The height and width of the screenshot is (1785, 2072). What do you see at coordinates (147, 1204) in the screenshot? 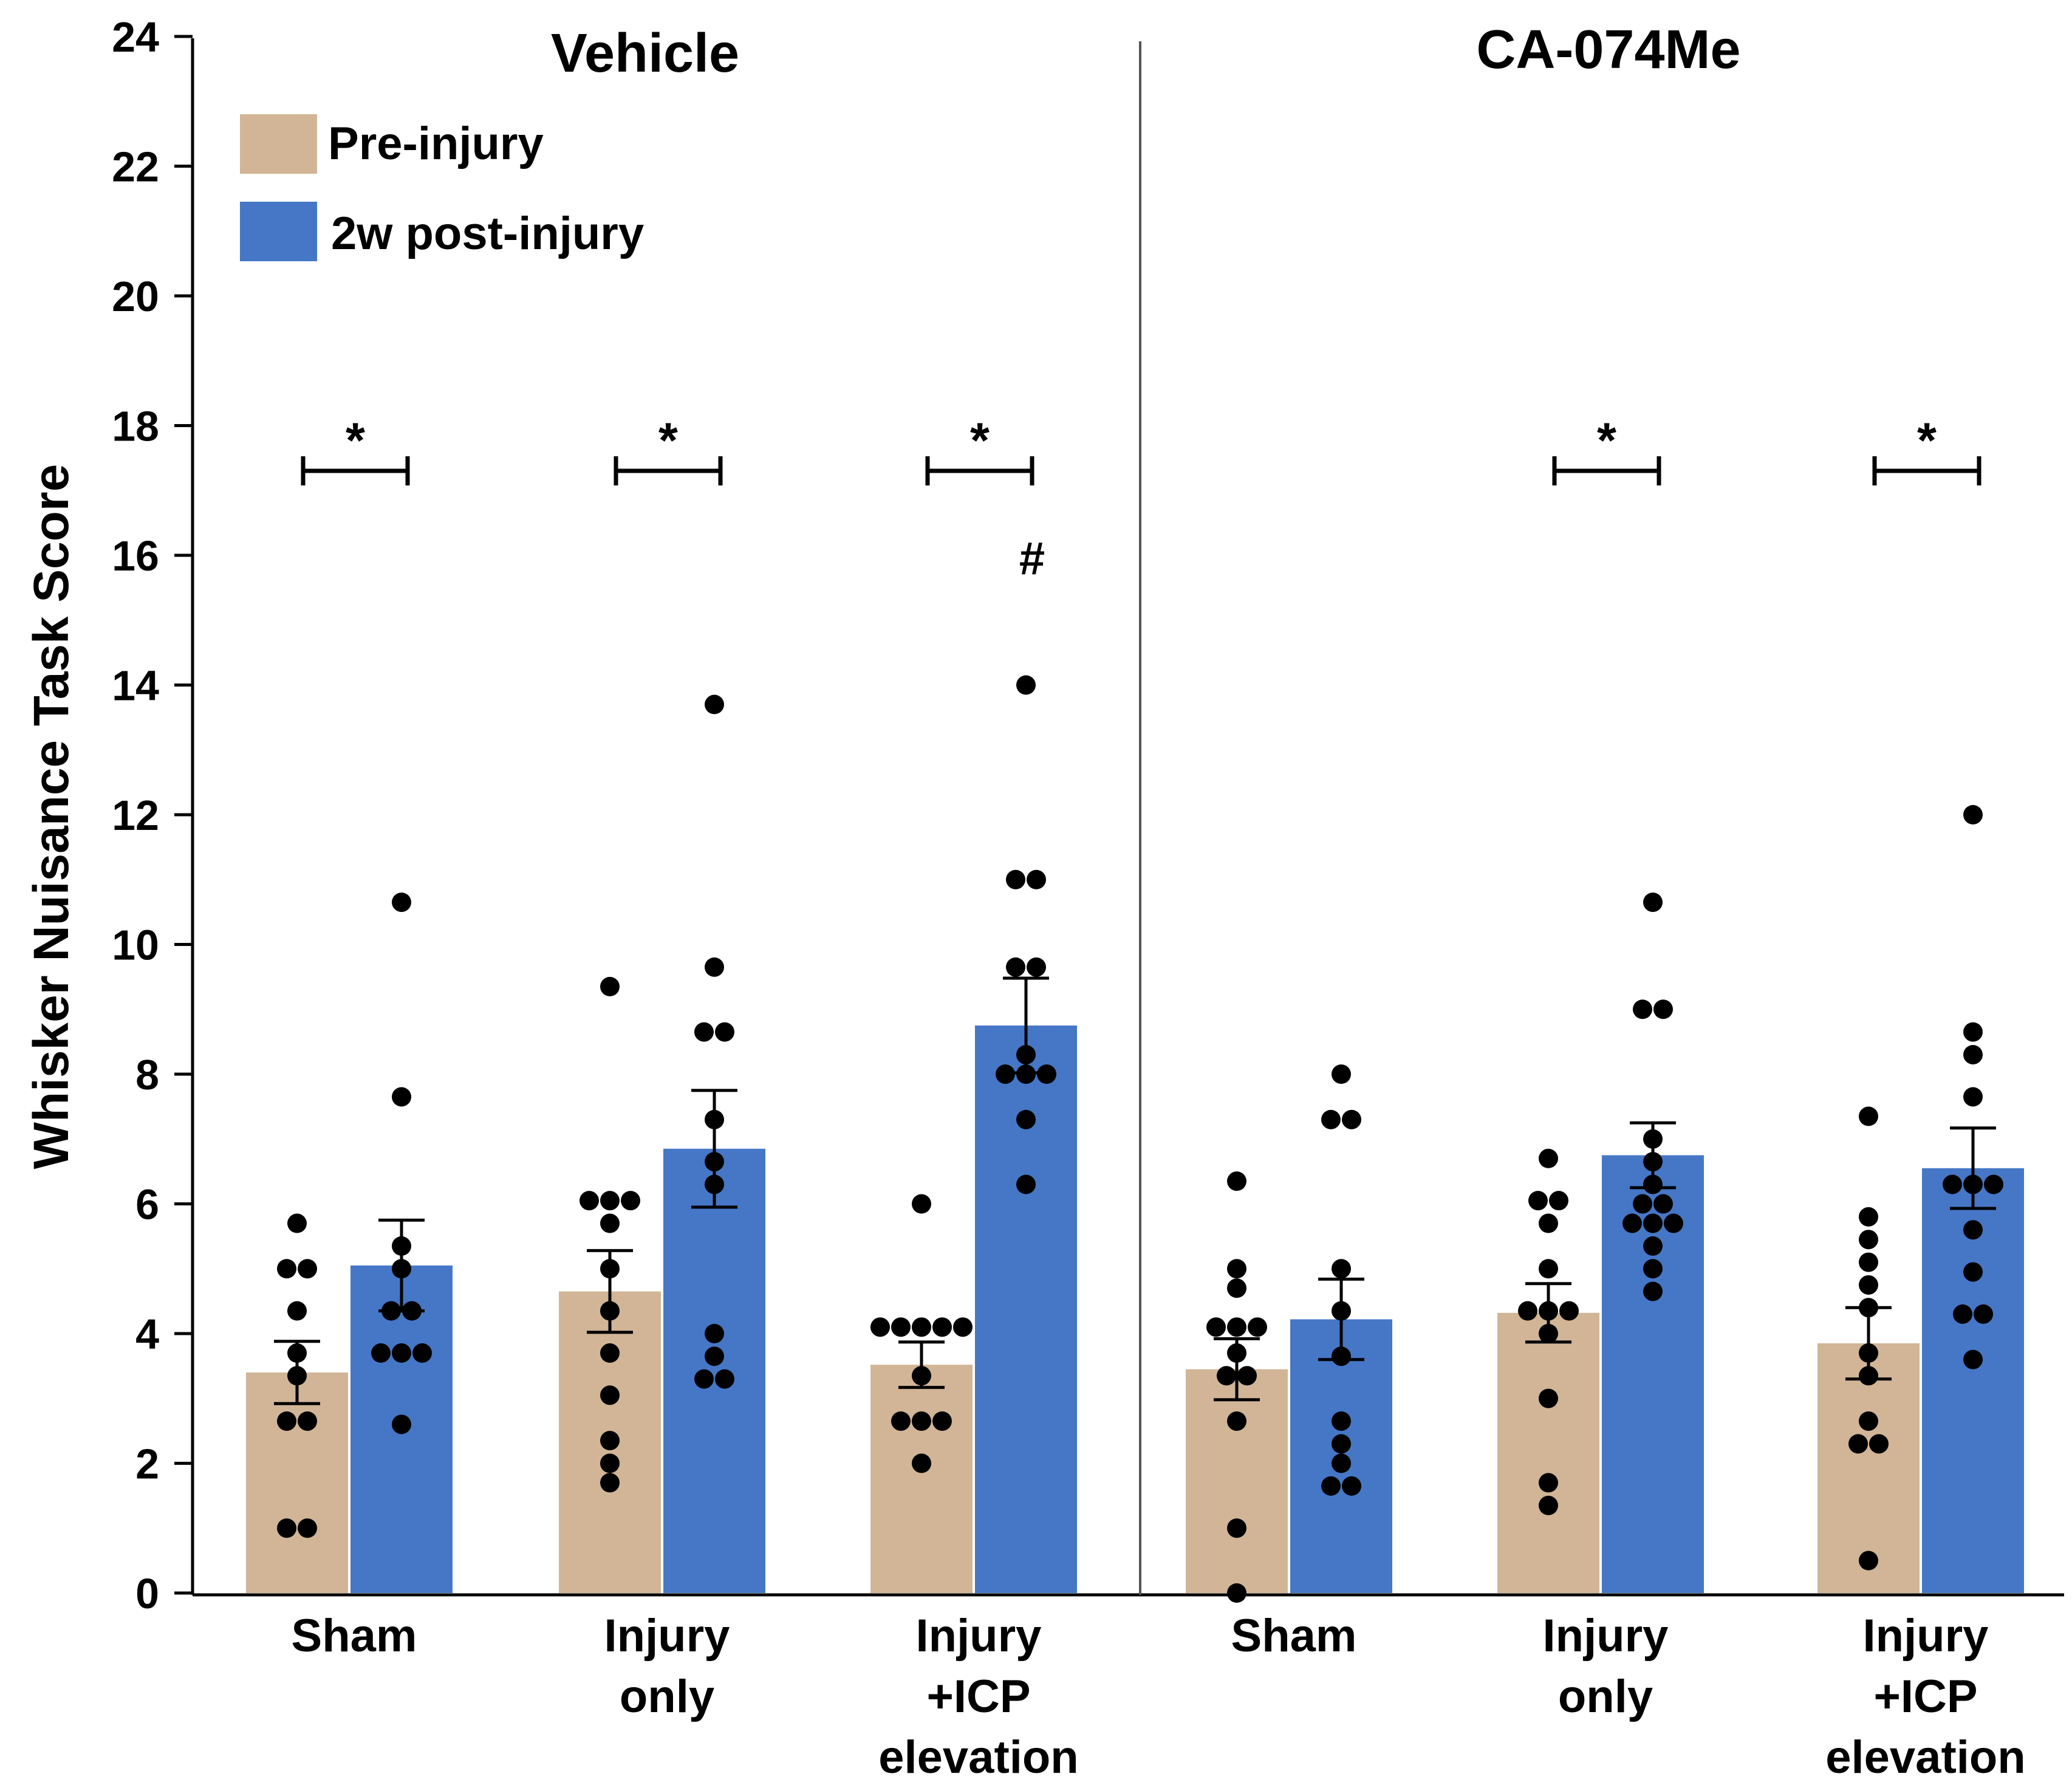
I see `y-tick-label: 6` at bounding box center [147, 1204].